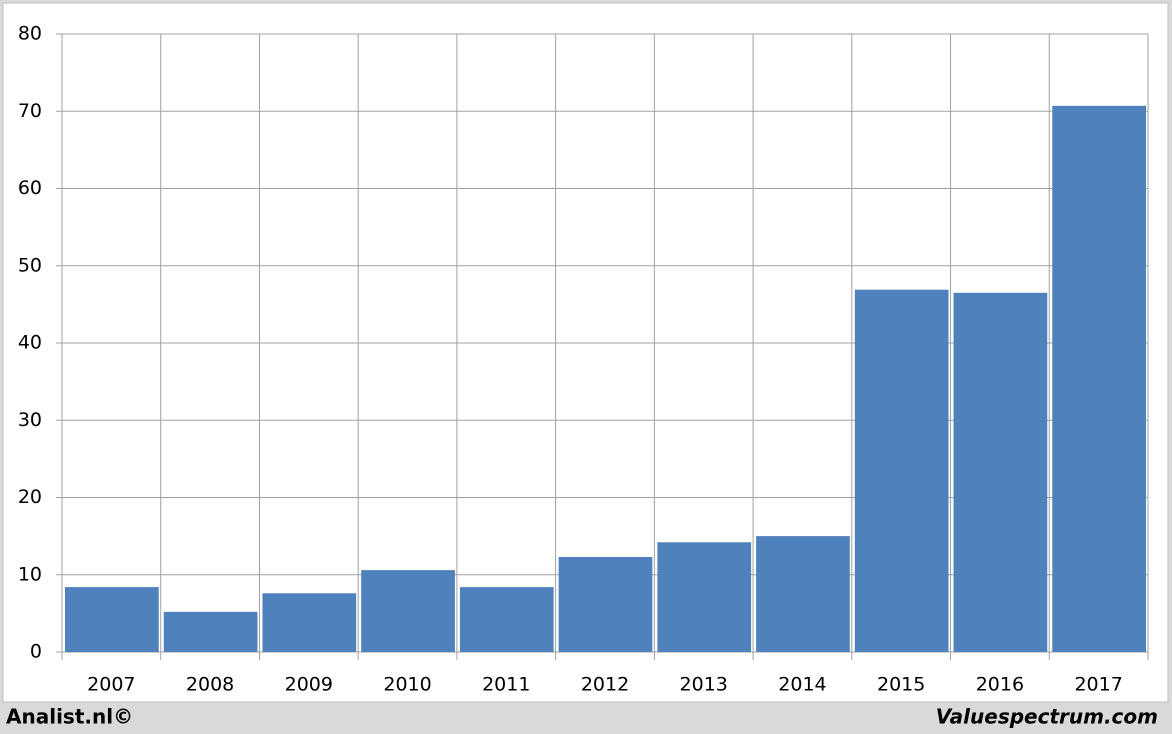 The width and height of the screenshot is (1172, 734). What do you see at coordinates (30, 497) in the screenshot?
I see `y-tick-label: 20` at bounding box center [30, 497].